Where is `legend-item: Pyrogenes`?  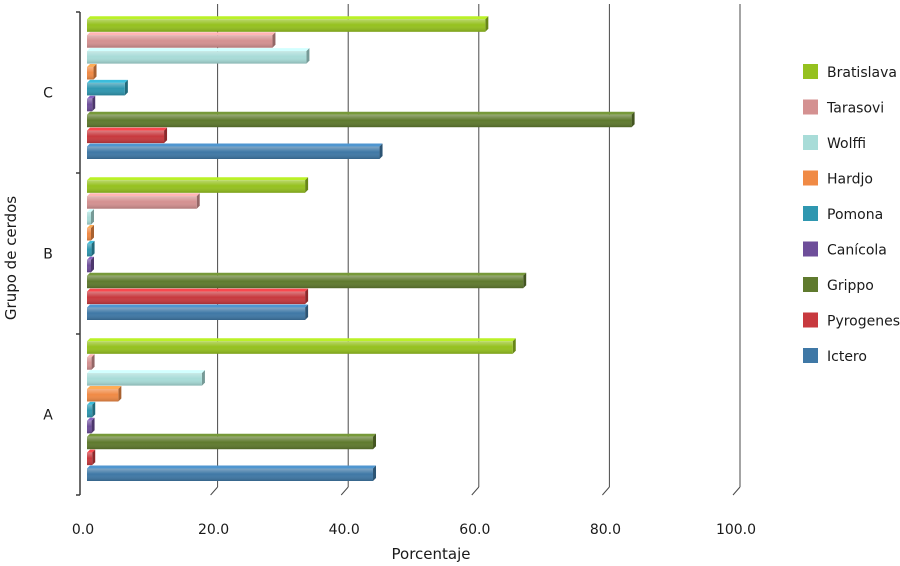 legend-item: Pyrogenes is located at coordinates (851, 321).